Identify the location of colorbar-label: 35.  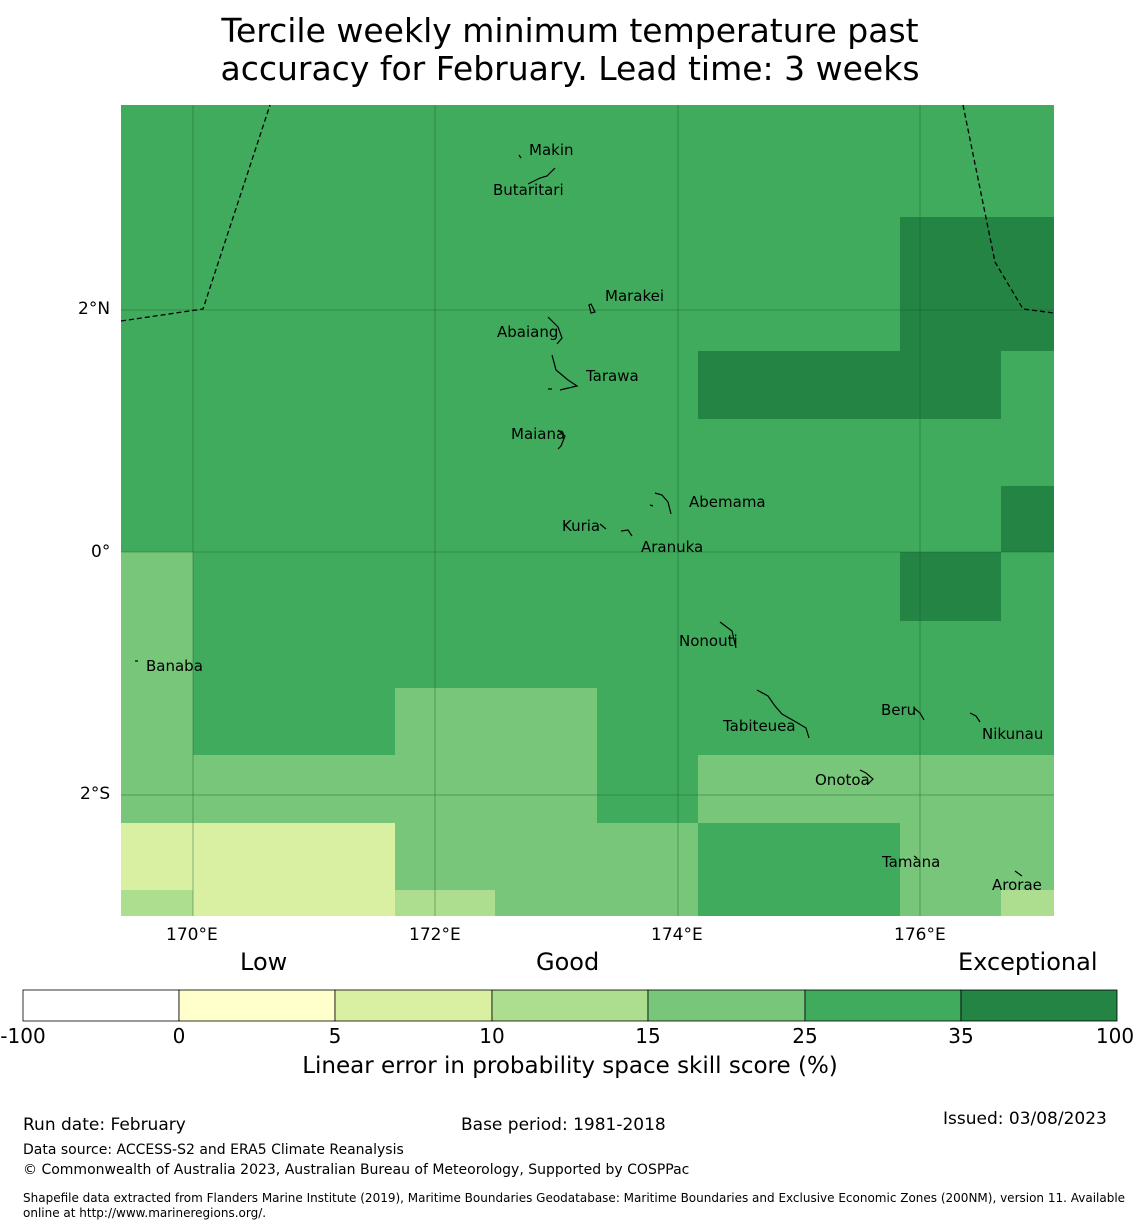
(961, 1036).